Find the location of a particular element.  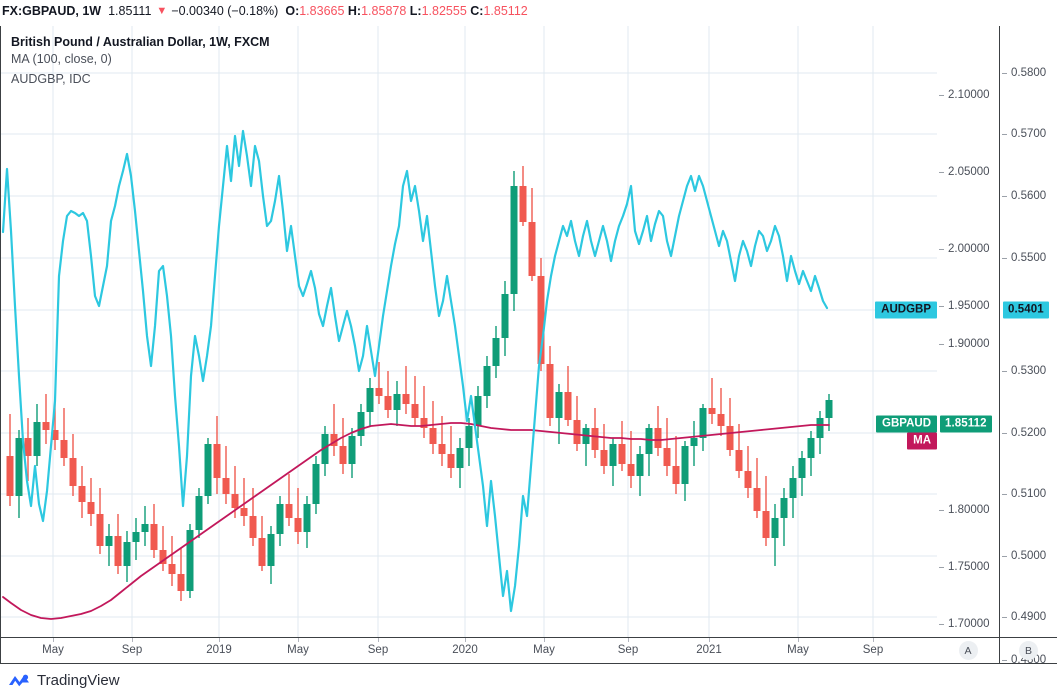

price-tick: 2.00000 is located at coordinates (964, 249).